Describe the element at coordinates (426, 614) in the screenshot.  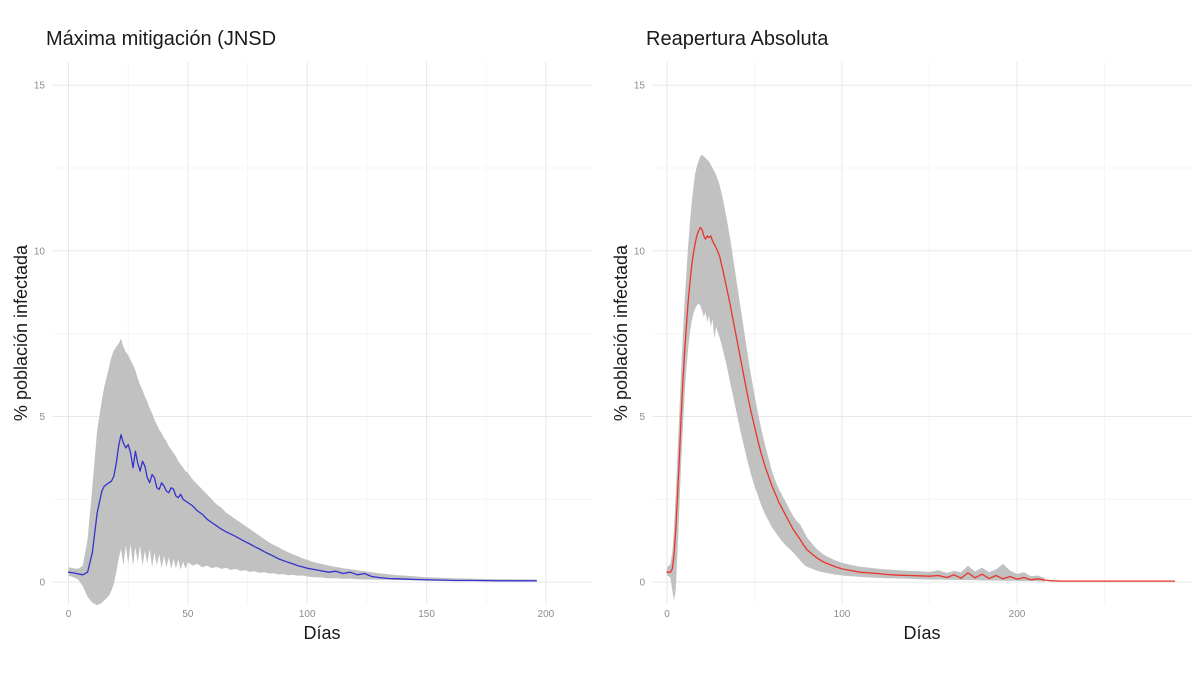
I see `x-tick-label: 150` at that location.